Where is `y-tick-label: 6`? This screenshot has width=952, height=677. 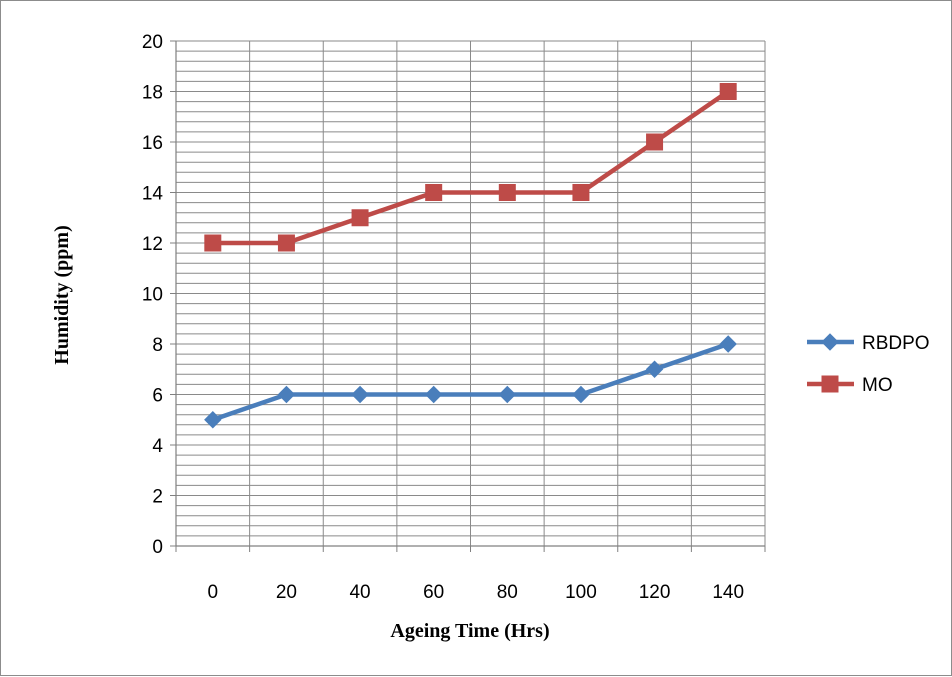
y-tick-label: 6 is located at coordinates (157, 396).